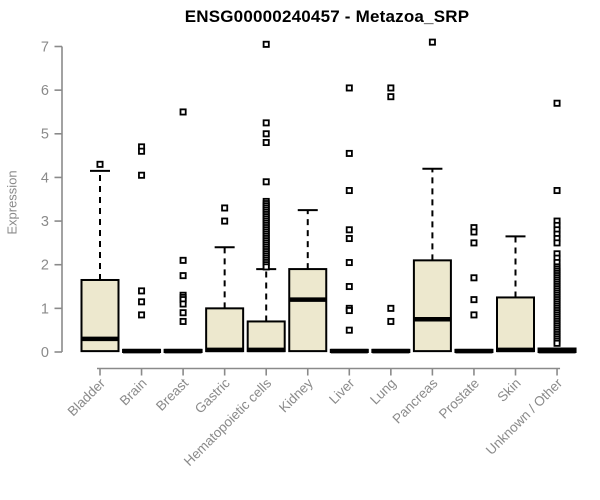  Describe the element at coordinates (45, 91) in the screenshot. I see `y-tick-label: 6` at that location.